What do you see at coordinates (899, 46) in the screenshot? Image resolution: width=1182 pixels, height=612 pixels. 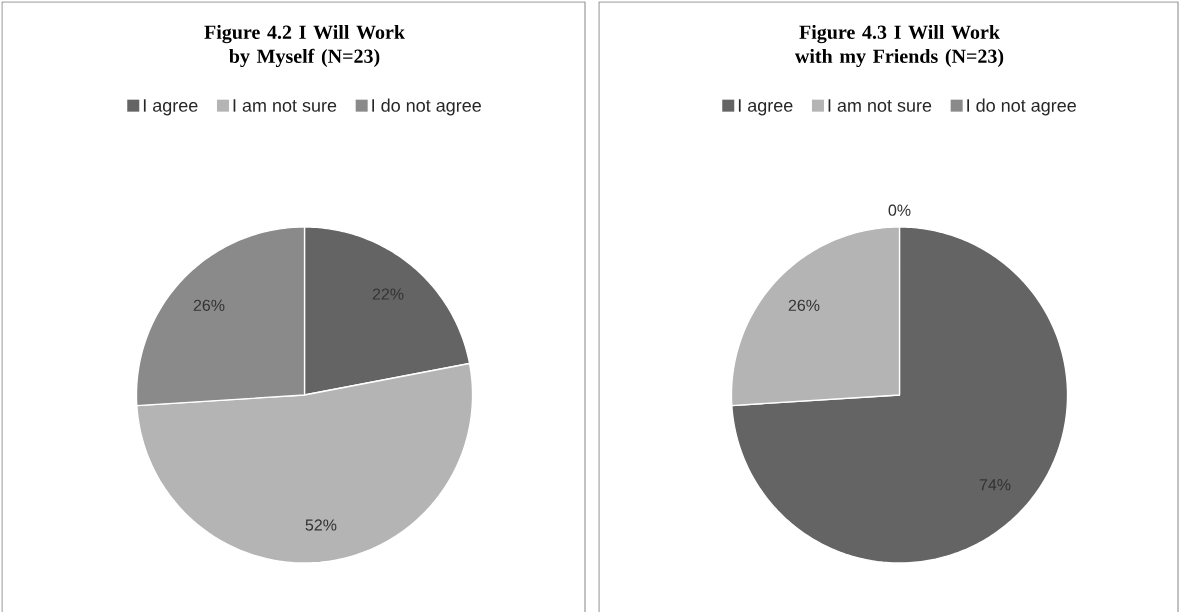 I see `chart-title: Figure 4.3 I Will Work with my Friends (N=23)` at bounding box center [899, 46].